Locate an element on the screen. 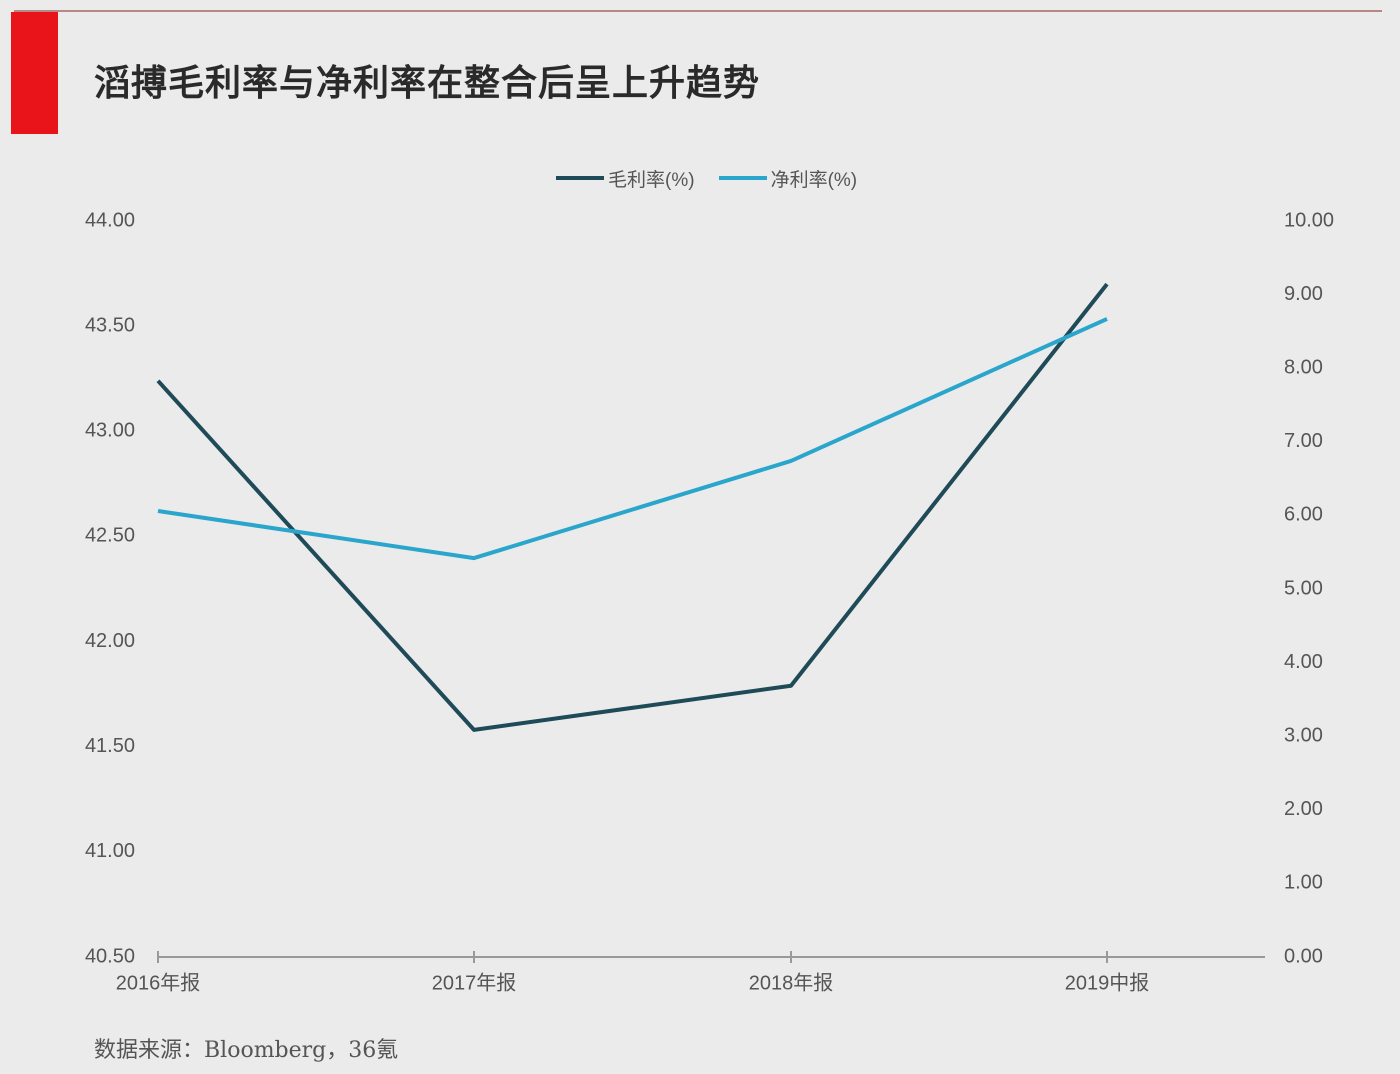 This screenshot has height=1074, width=1400. legend-item-net-margin: 净利率(%) is located at coordinates (788, 178).